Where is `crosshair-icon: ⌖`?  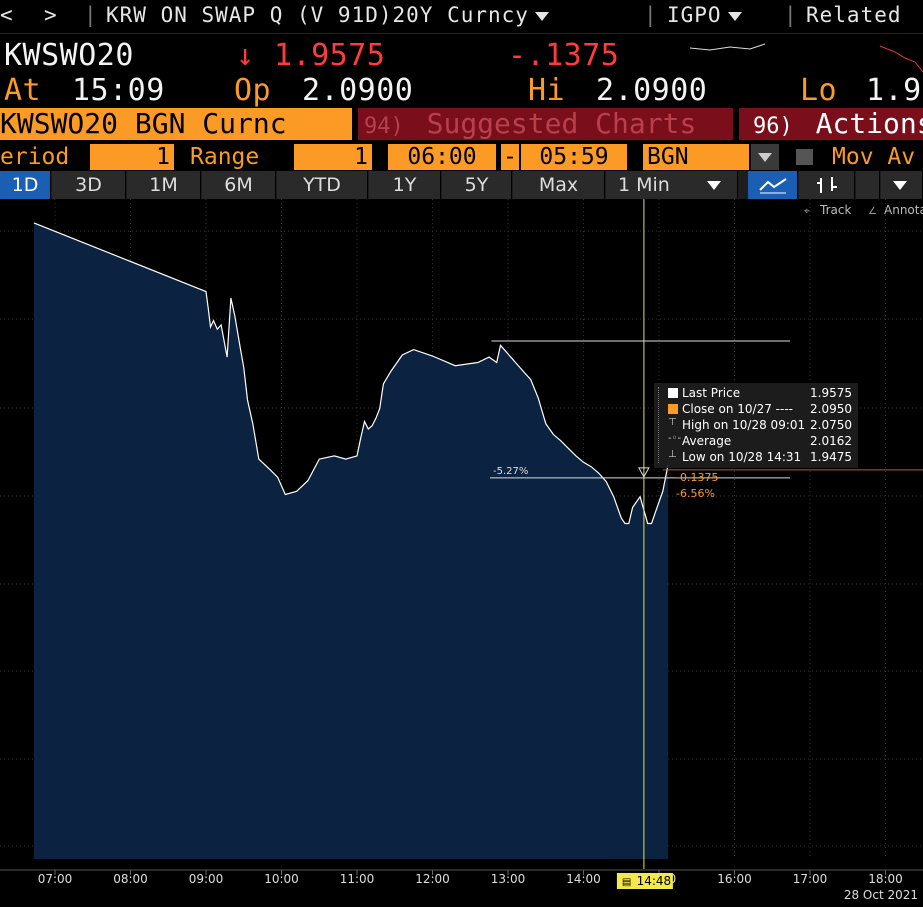
crosshair-icon: ⌖ is located at coordinates (807, 211).